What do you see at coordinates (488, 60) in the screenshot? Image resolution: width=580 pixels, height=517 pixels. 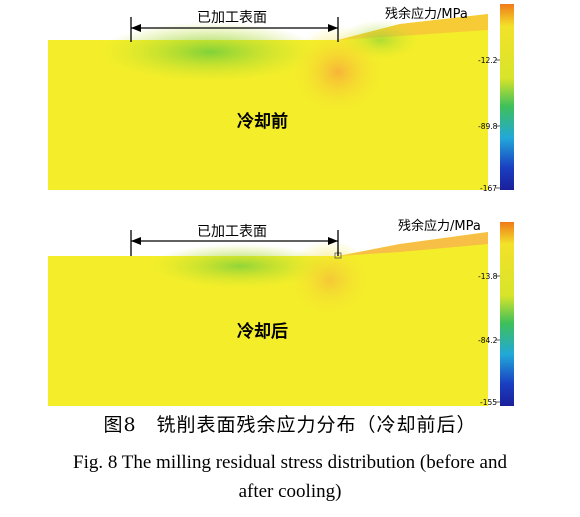 I see `legend-tick-label: -12.2` at bounding box center [488, 60].